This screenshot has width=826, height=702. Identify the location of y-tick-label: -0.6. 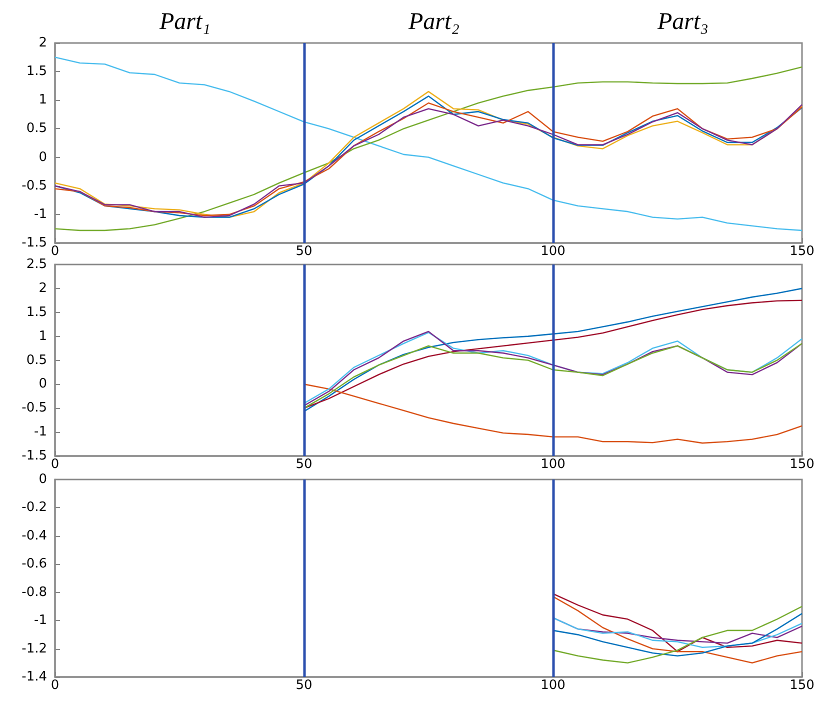
(34, 564).